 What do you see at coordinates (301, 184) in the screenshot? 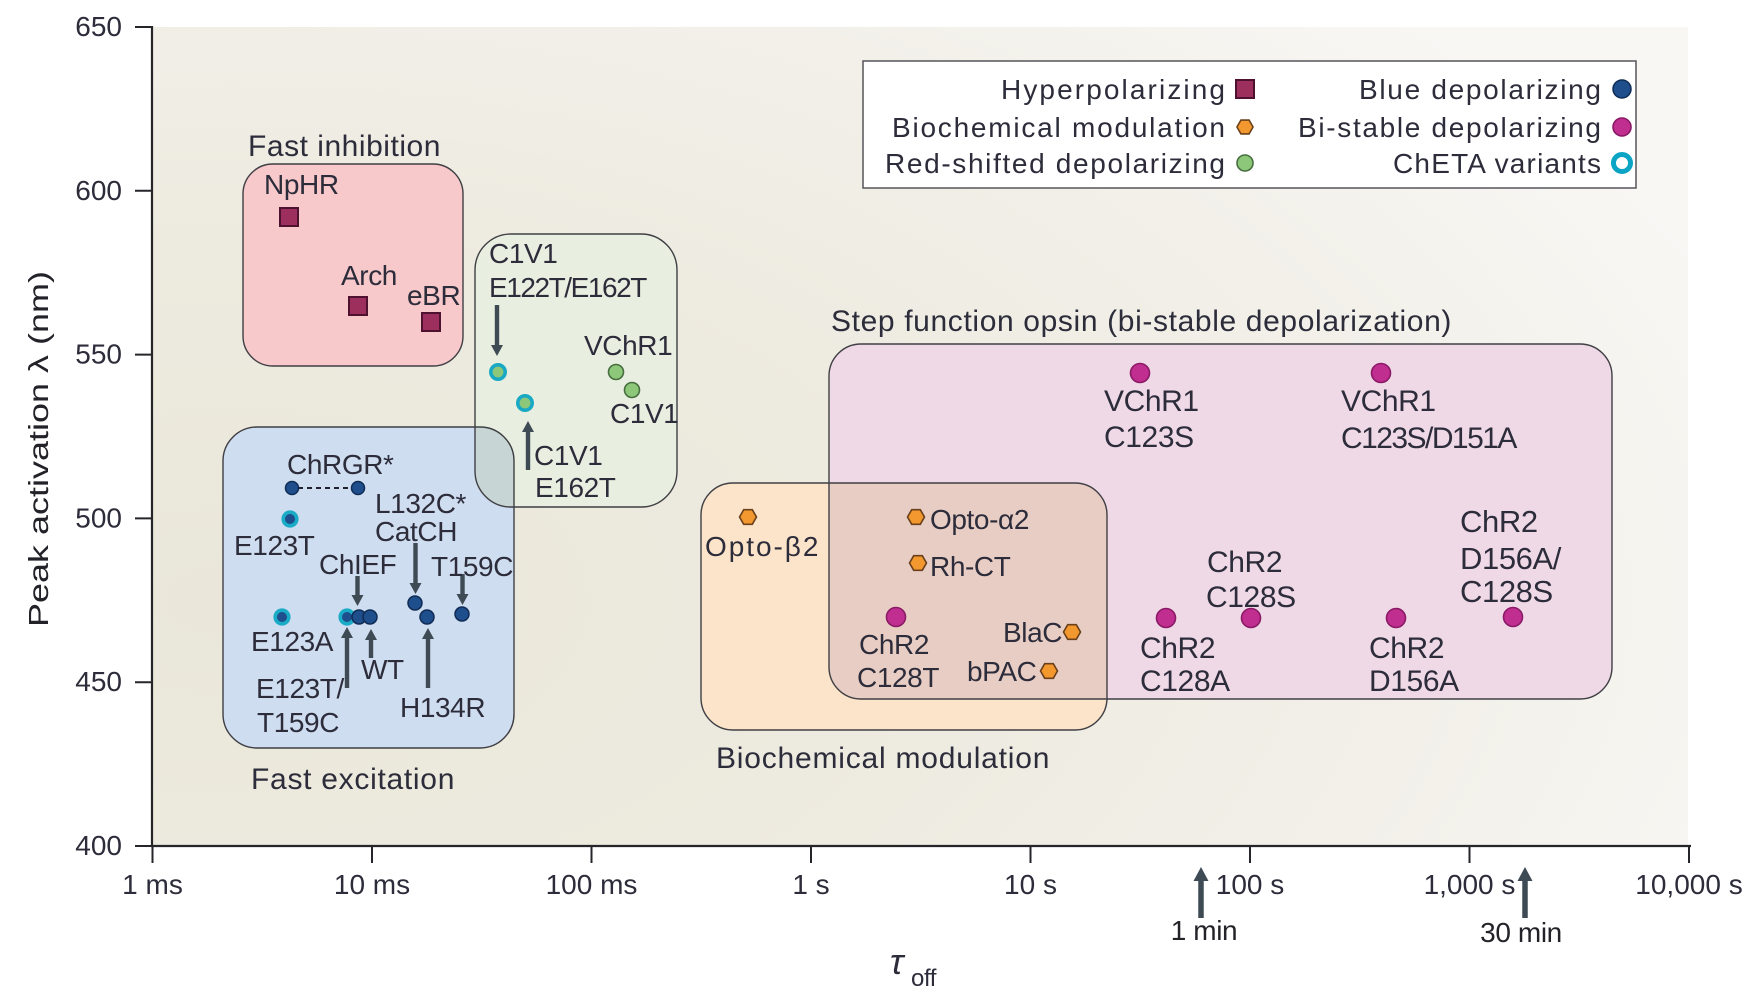
I see `svg-text: NpHR` at bounding box center [301, 184].